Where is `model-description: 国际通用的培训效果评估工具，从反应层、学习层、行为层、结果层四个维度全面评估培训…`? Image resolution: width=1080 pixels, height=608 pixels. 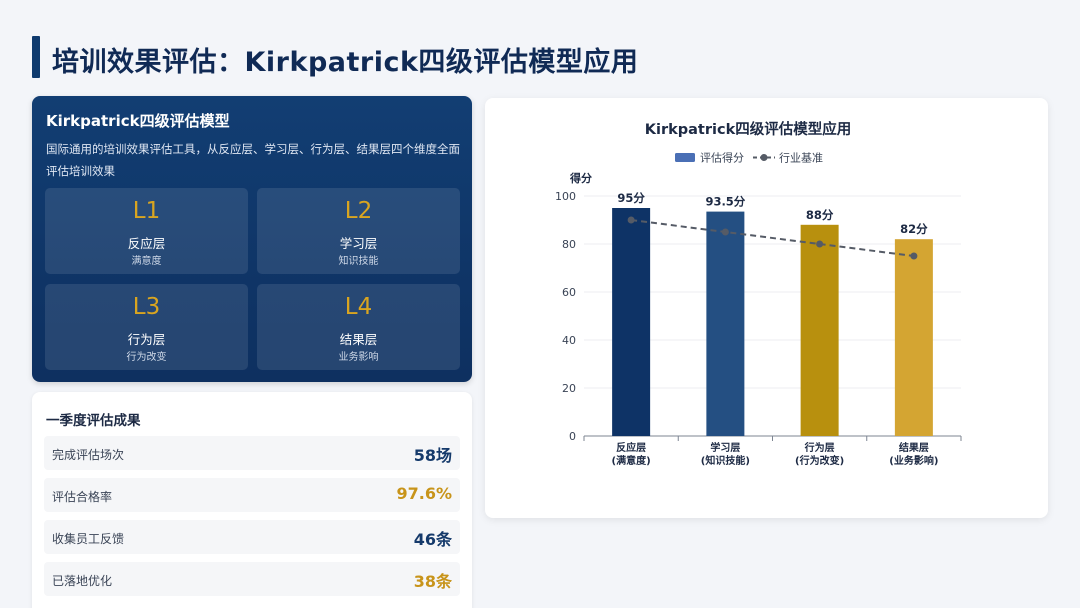
model-description: 国际通用的培训效果评估工具，从反应层、学习层、行为层、结果层四个维度全面评估培训… is located at coordinates (253, 160).